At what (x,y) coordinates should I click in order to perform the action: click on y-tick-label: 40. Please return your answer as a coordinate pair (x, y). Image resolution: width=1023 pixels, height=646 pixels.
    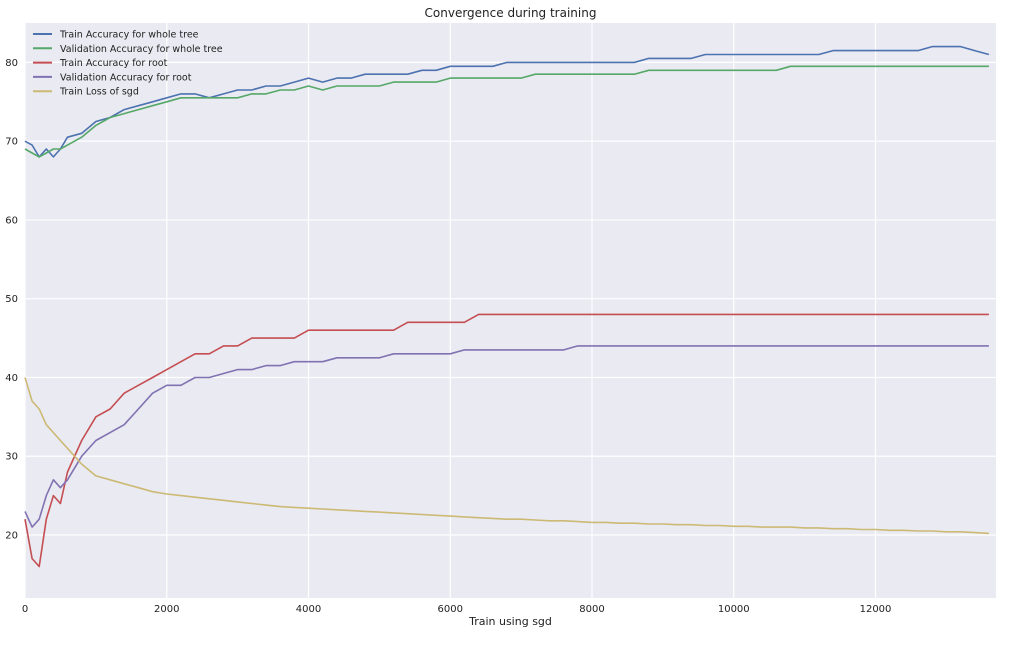
    Looking at the image, I should click on (11, 378).